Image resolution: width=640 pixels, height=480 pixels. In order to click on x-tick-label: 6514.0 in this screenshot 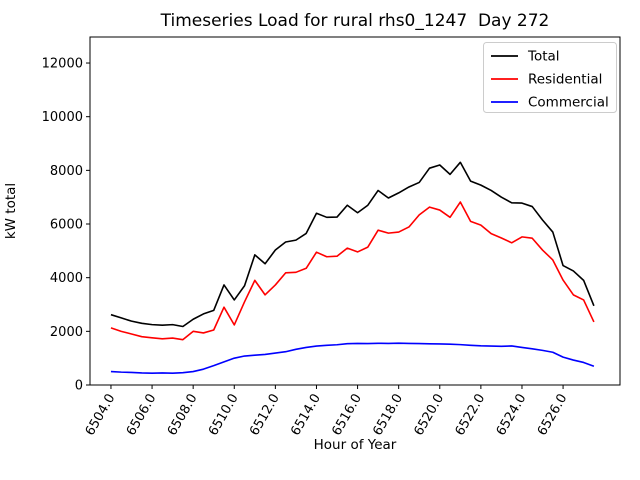, I will do `click(306, 415)`.